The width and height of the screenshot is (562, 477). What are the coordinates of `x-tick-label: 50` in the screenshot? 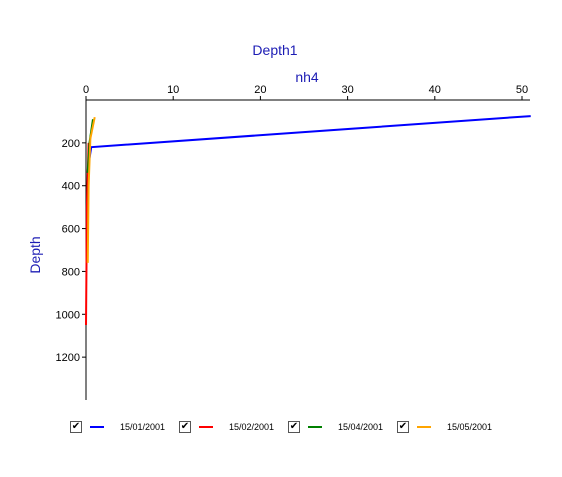 It's located at (522, 90).